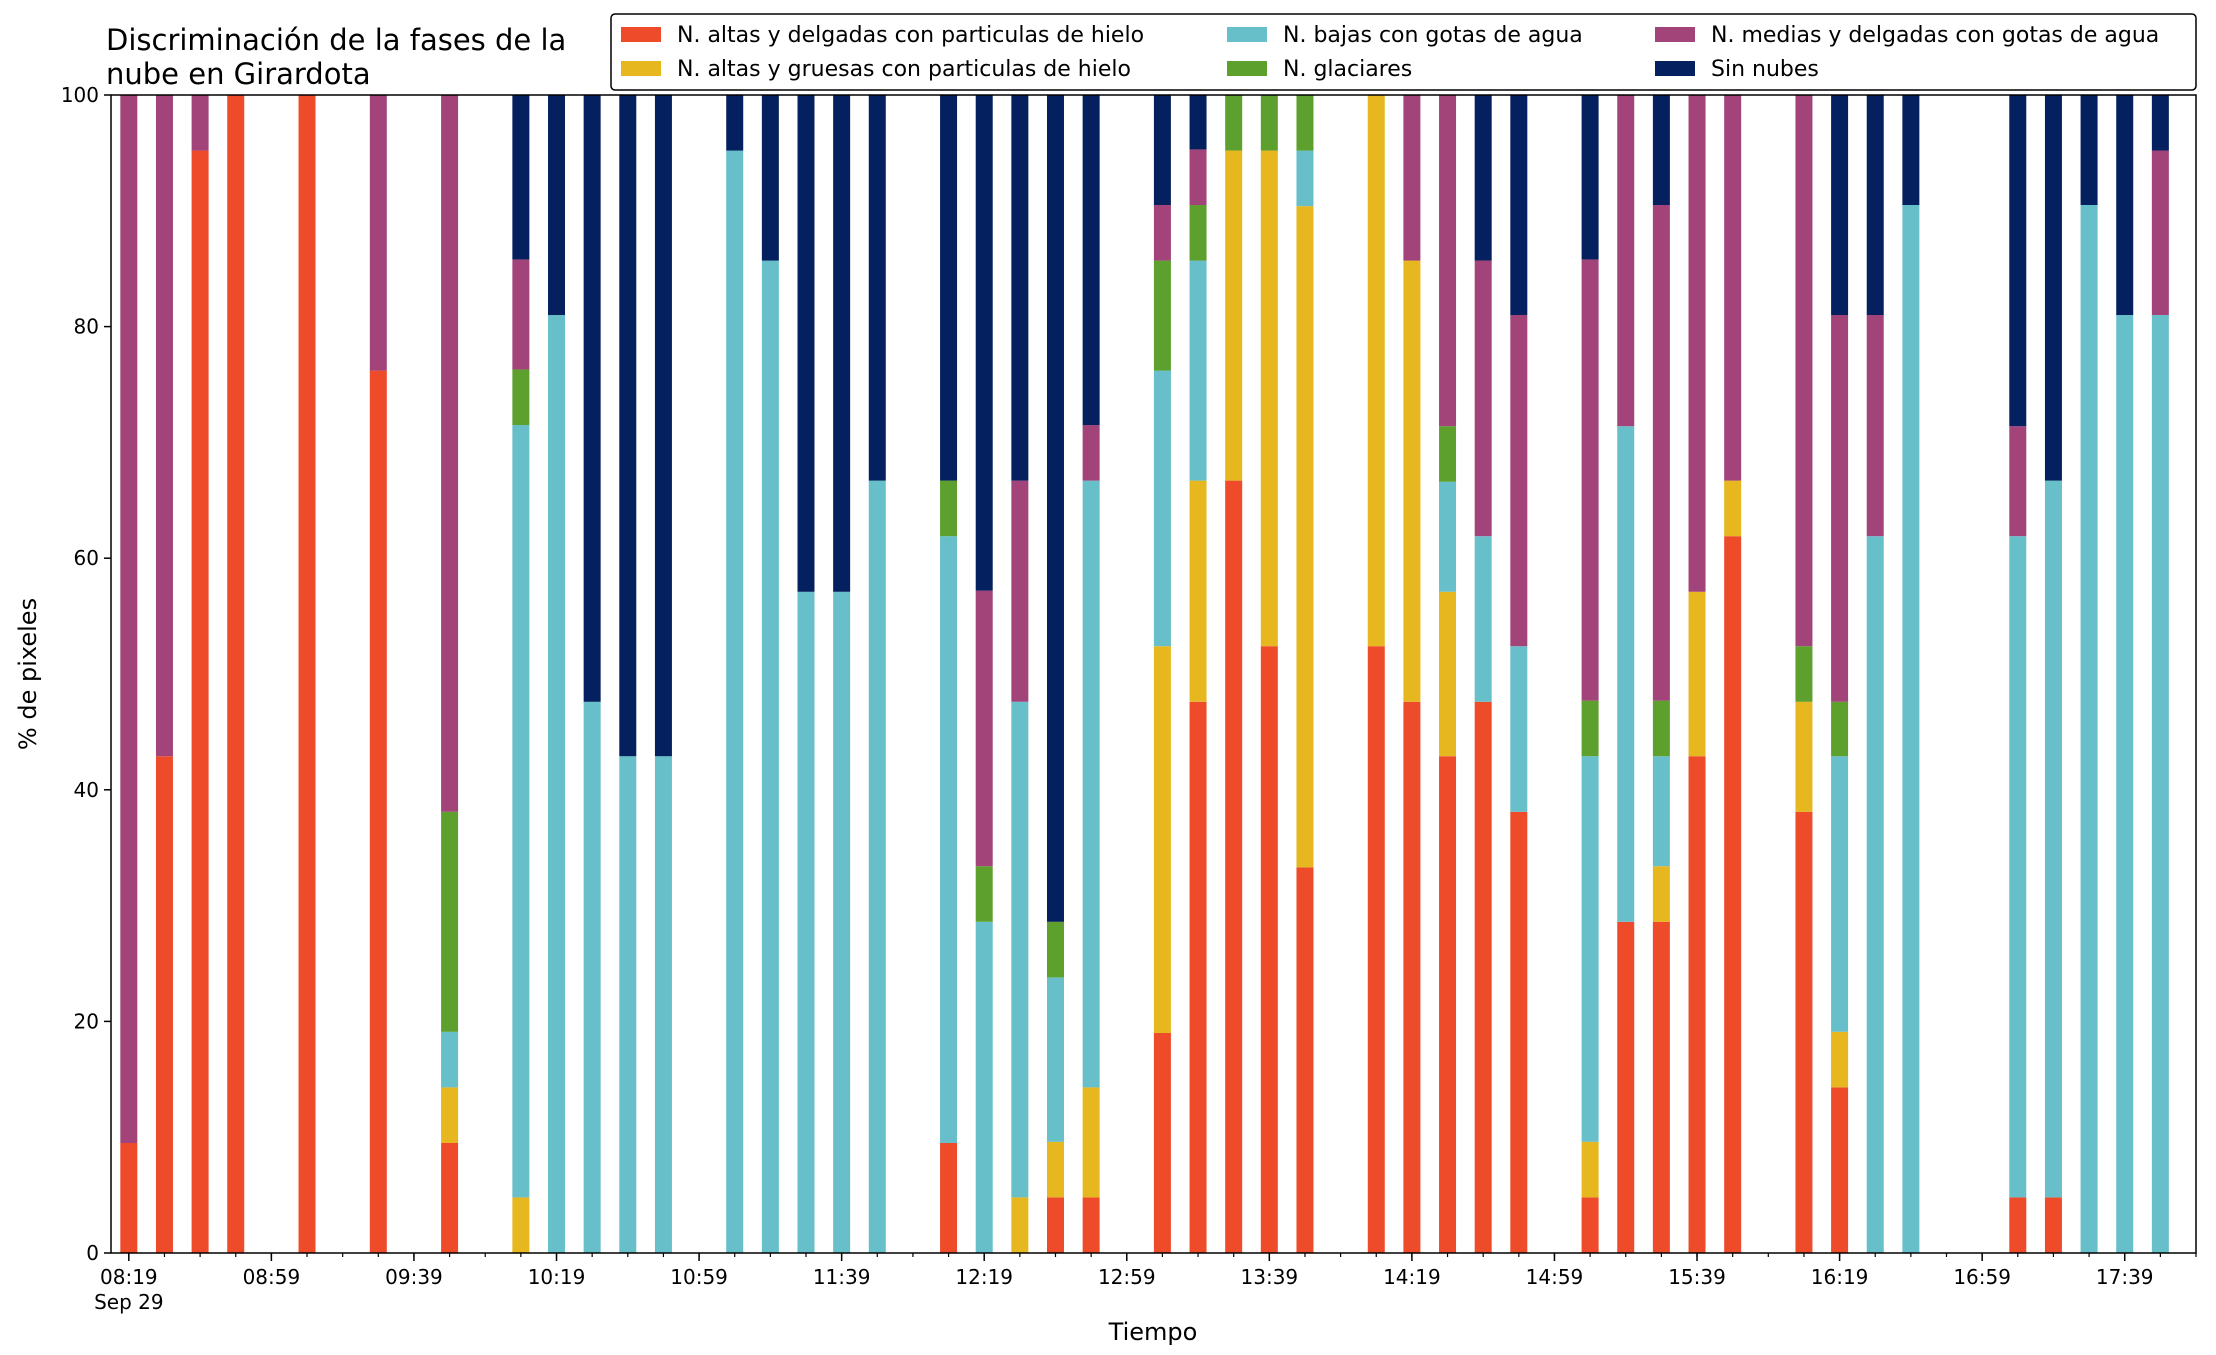 This screenshot has height=1355, width=2216. I want to click on y-tick-label-60: 60, so click(86, 558).